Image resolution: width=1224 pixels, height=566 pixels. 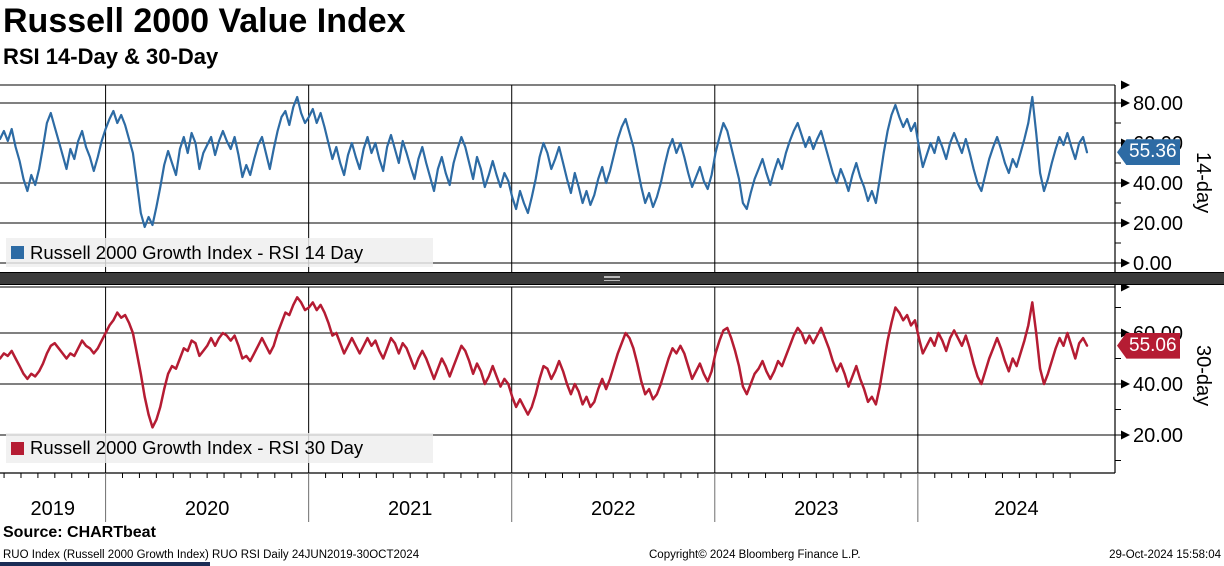 What do you see at coordinates (207, 509) in the screenshot?
I see `x-axis-year-label: 2020` at bounding box center [207, 509].